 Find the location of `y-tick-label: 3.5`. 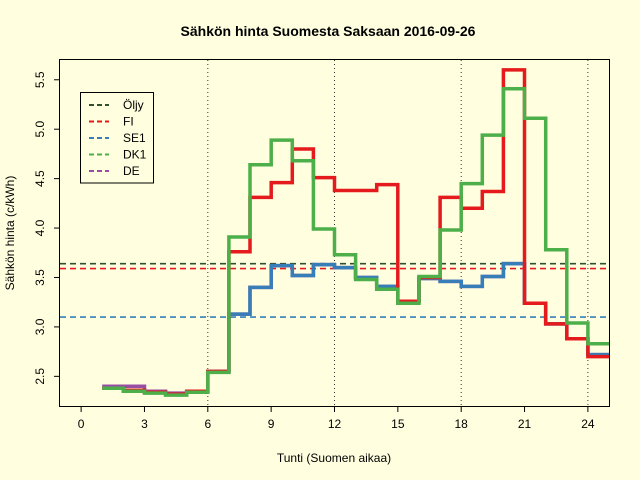

y-tick-label: 3.5 is located at coordinates (40, 277).